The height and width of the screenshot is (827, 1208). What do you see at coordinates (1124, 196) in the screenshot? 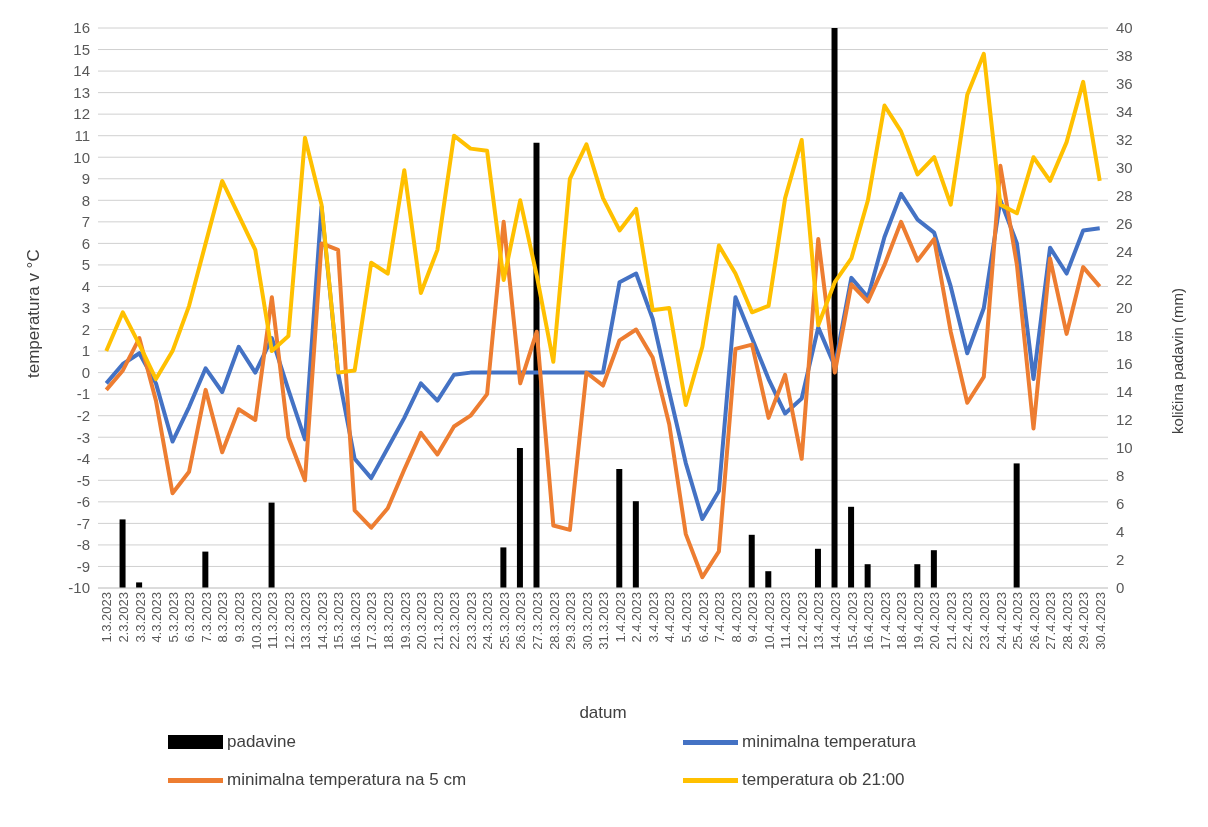
I see `y2-tick-label: 28` at bounding box center [1124, 196].